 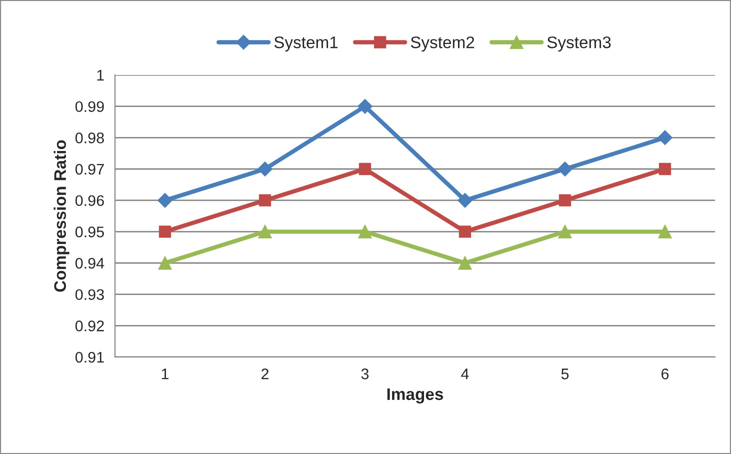 I want to click on y-tick-label: 1, so click(x=100, y=75).